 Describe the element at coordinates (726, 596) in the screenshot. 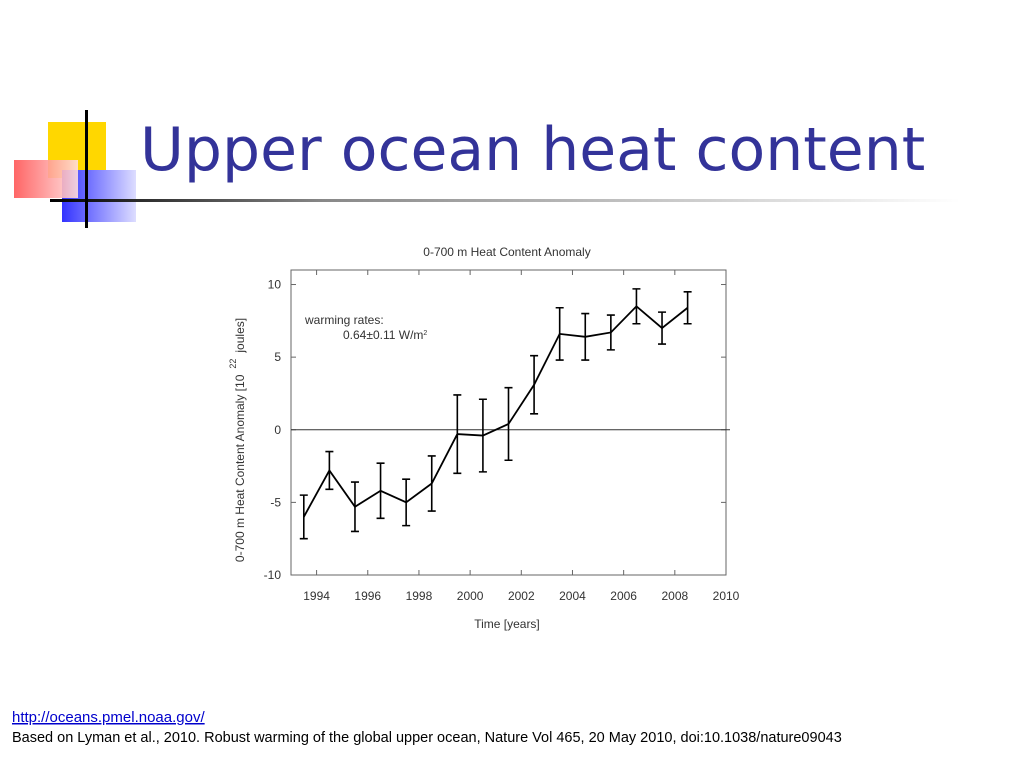

I see `x-tick-label: 2010` at that location.